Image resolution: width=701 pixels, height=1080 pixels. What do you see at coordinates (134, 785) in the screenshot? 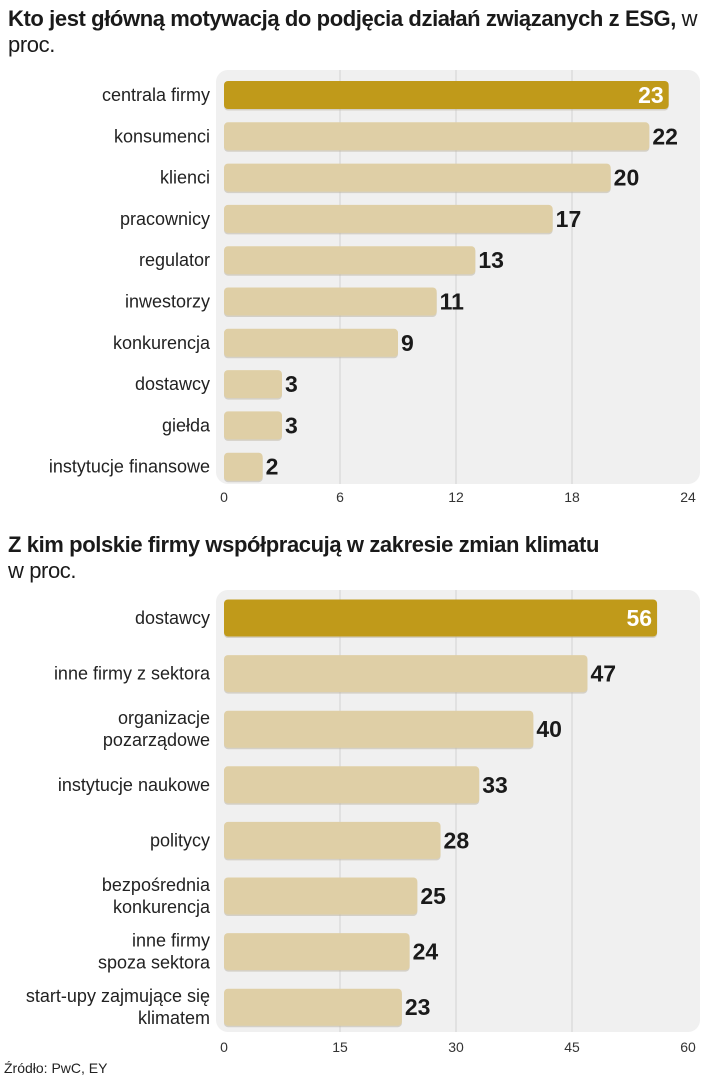
I see `category-label: instytucje naukowe` at bounding box center [134, 785].